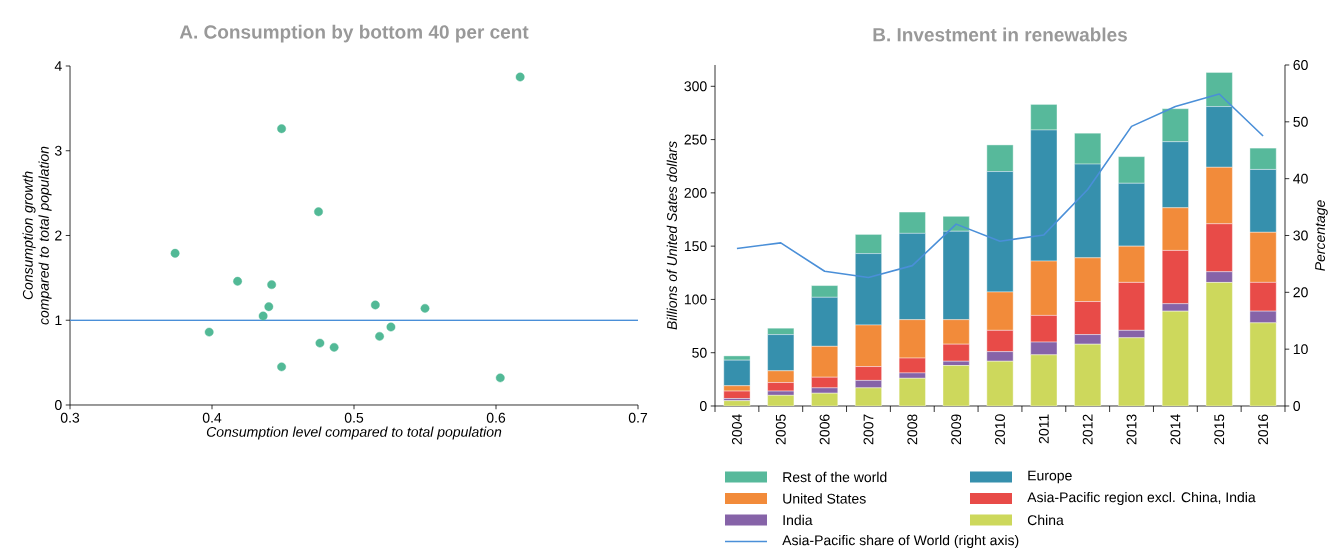 This screenshot has width=1342, height=549. Describe the element at coordinates (58, 150) in the screenshot. I see `y-tick-label: 3` at that location.